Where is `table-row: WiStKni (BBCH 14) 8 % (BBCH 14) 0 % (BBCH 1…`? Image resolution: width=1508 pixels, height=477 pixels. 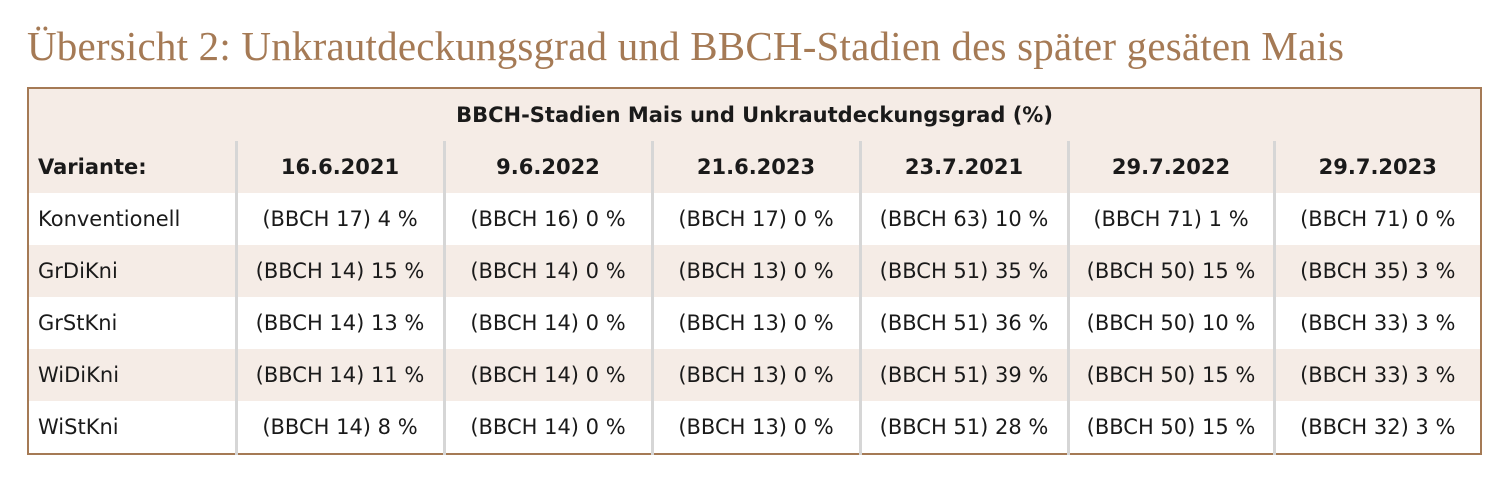 table-row: WiStKni (BBCH 14) 8 % (BBCH 14) 0 % (BBCH 1… is located at coordinates (755, 427).